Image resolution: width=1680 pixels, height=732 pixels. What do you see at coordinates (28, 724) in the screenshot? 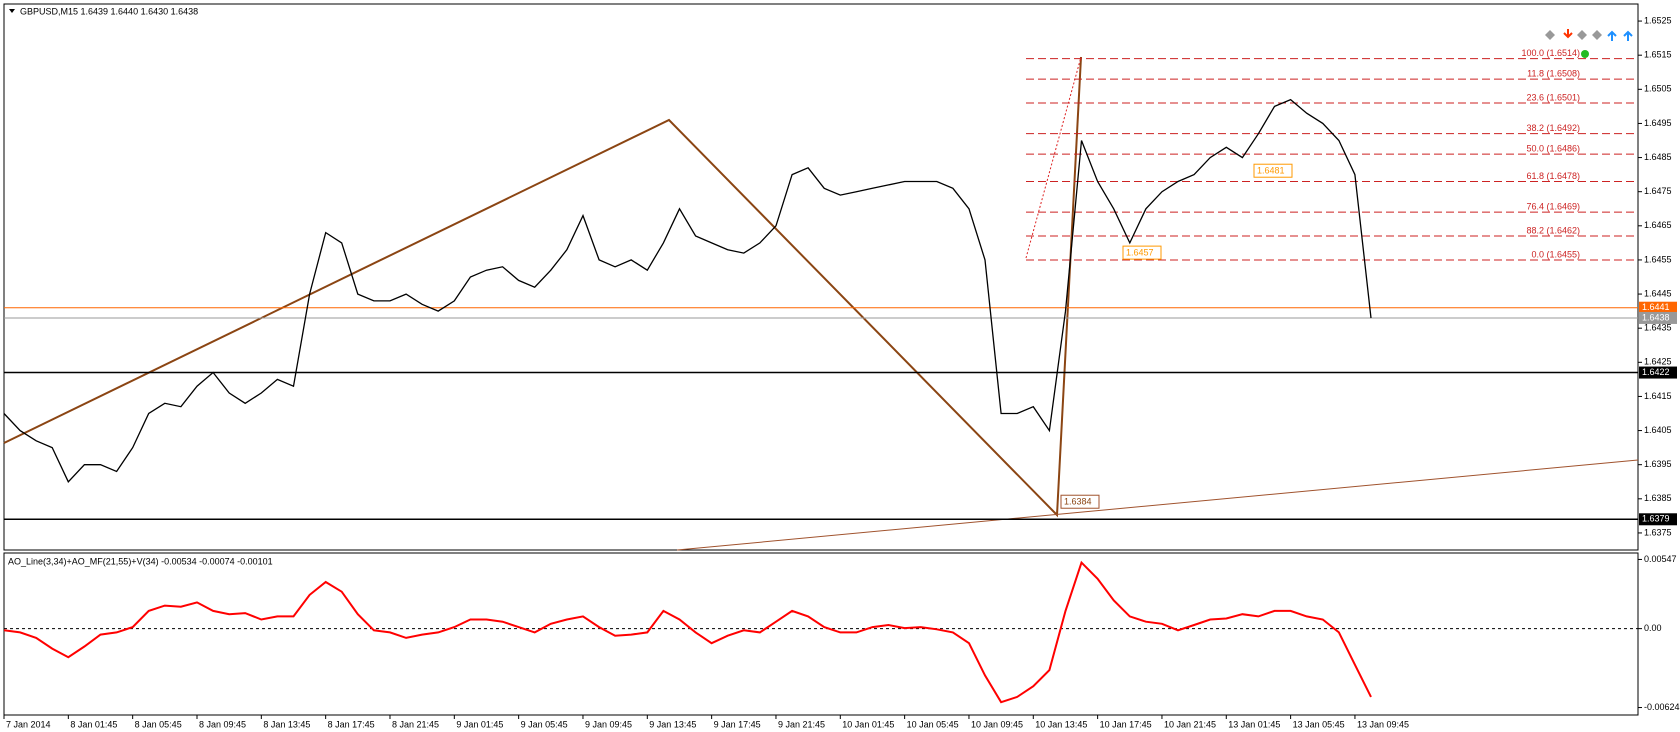
I see `x-tick-label: 7 Jan 2014` at bounding box center [28, 724].